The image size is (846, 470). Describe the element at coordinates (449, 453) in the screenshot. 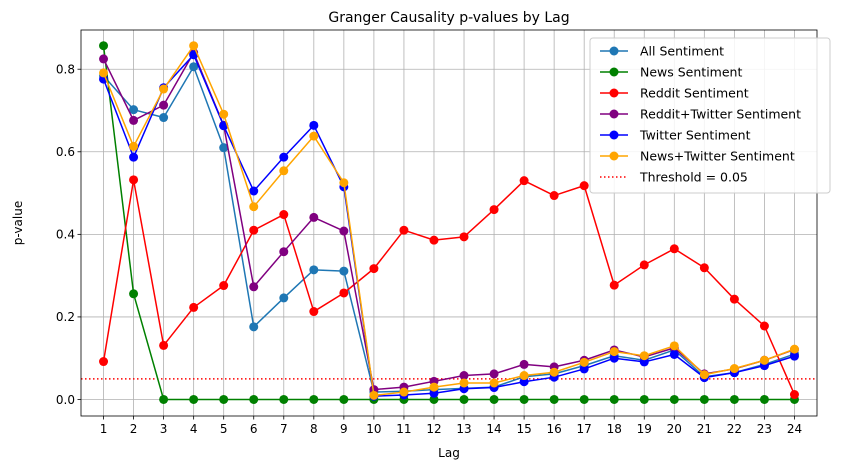

I see `x-axis-label: Lag` at that location.